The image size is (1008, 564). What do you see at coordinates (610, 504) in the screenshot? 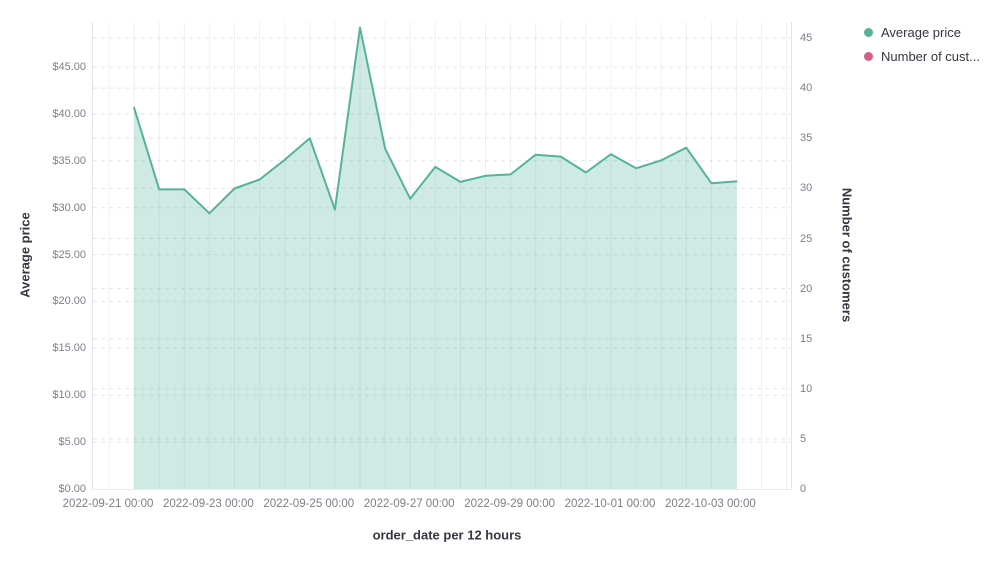
I see `x-tick-label: 2022-10-01 00:00` at bounding box center [610, 504].